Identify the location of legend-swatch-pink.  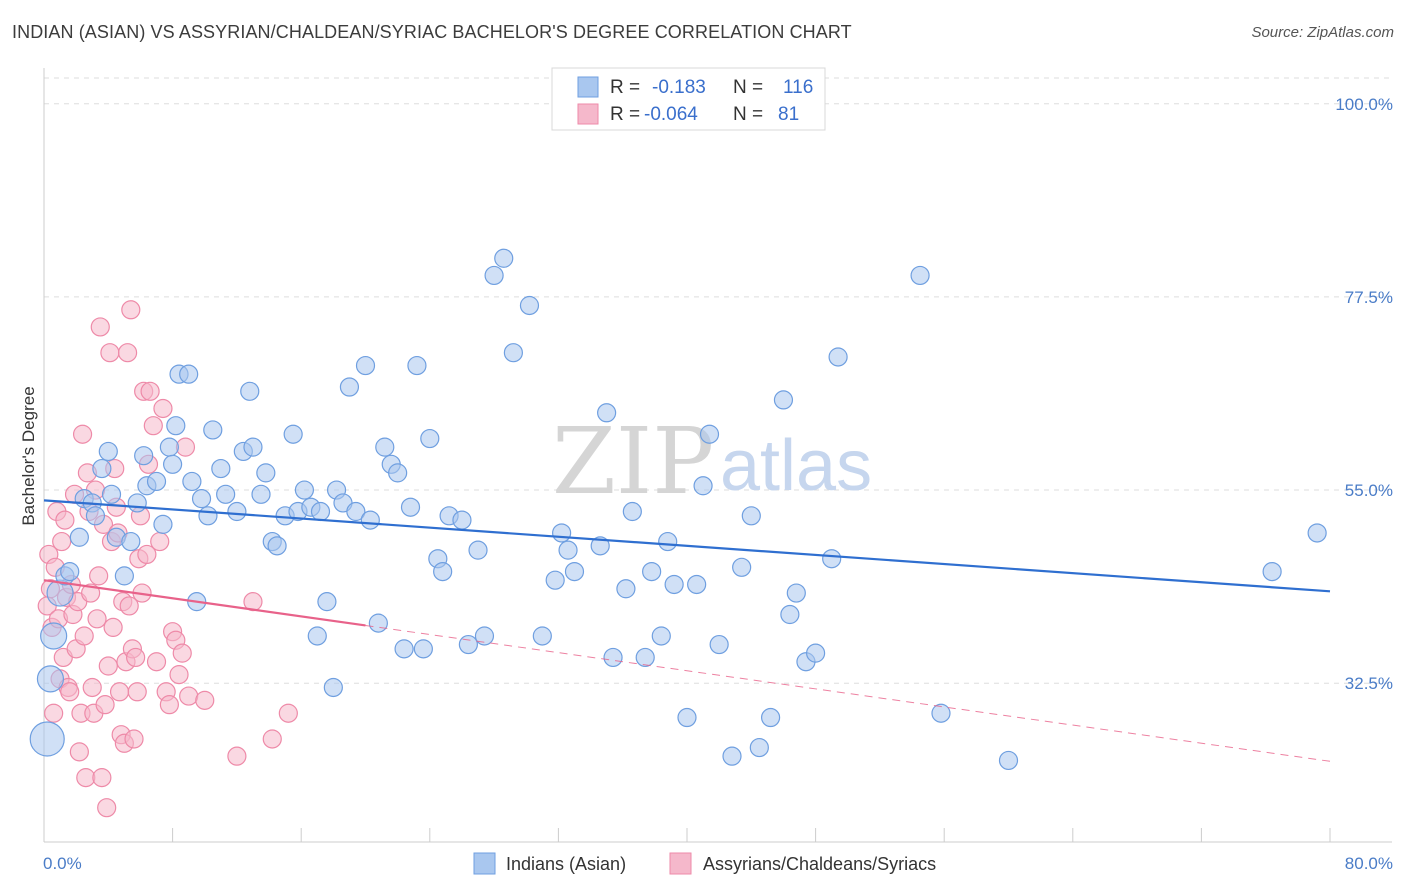
(588, 114).